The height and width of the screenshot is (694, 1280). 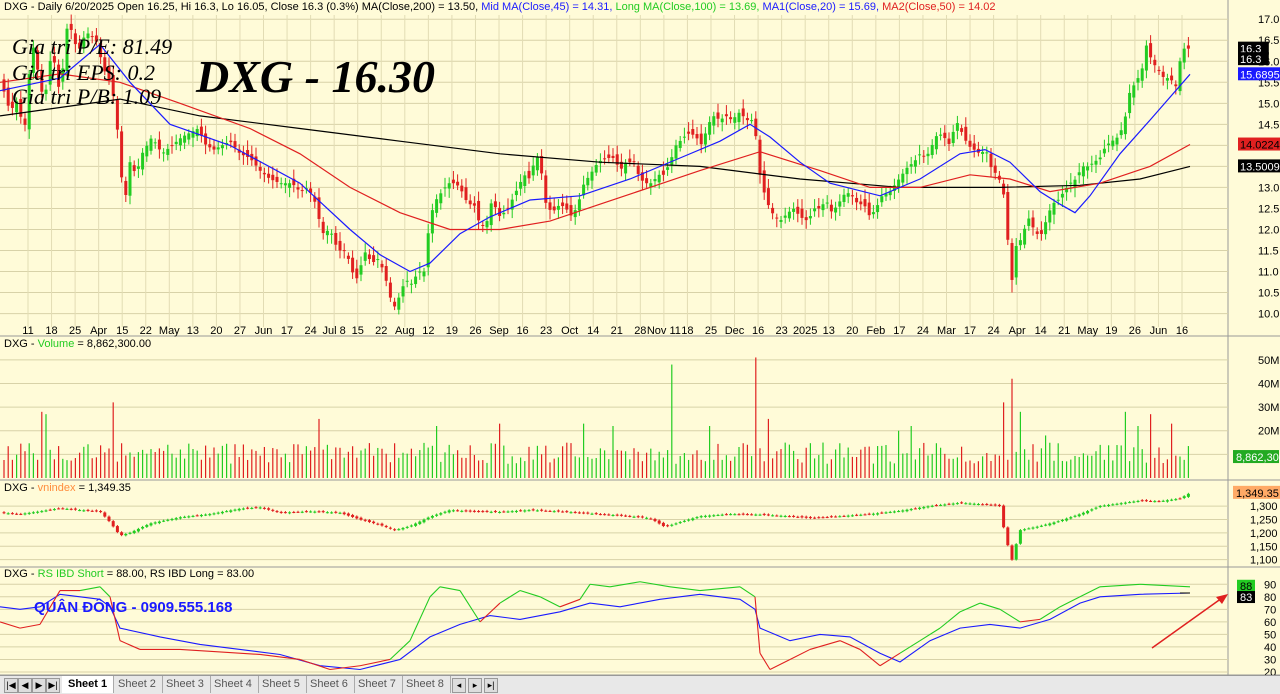 What do you see at coordinates (329, 684) in the screenshot?
I see `tab-sheet-6: Sheet 6` at bounding box center [329, 684].